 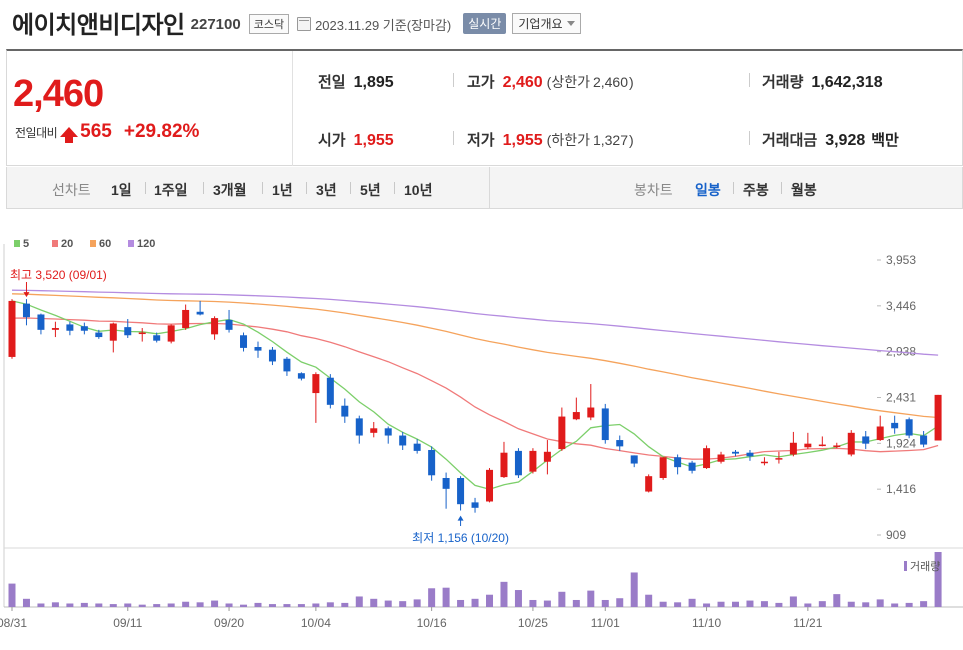 What do you see at coordinates (756, 190) in the screenshot?
I see `tab-weekly: 주봉` at bounding box center [756, 190].